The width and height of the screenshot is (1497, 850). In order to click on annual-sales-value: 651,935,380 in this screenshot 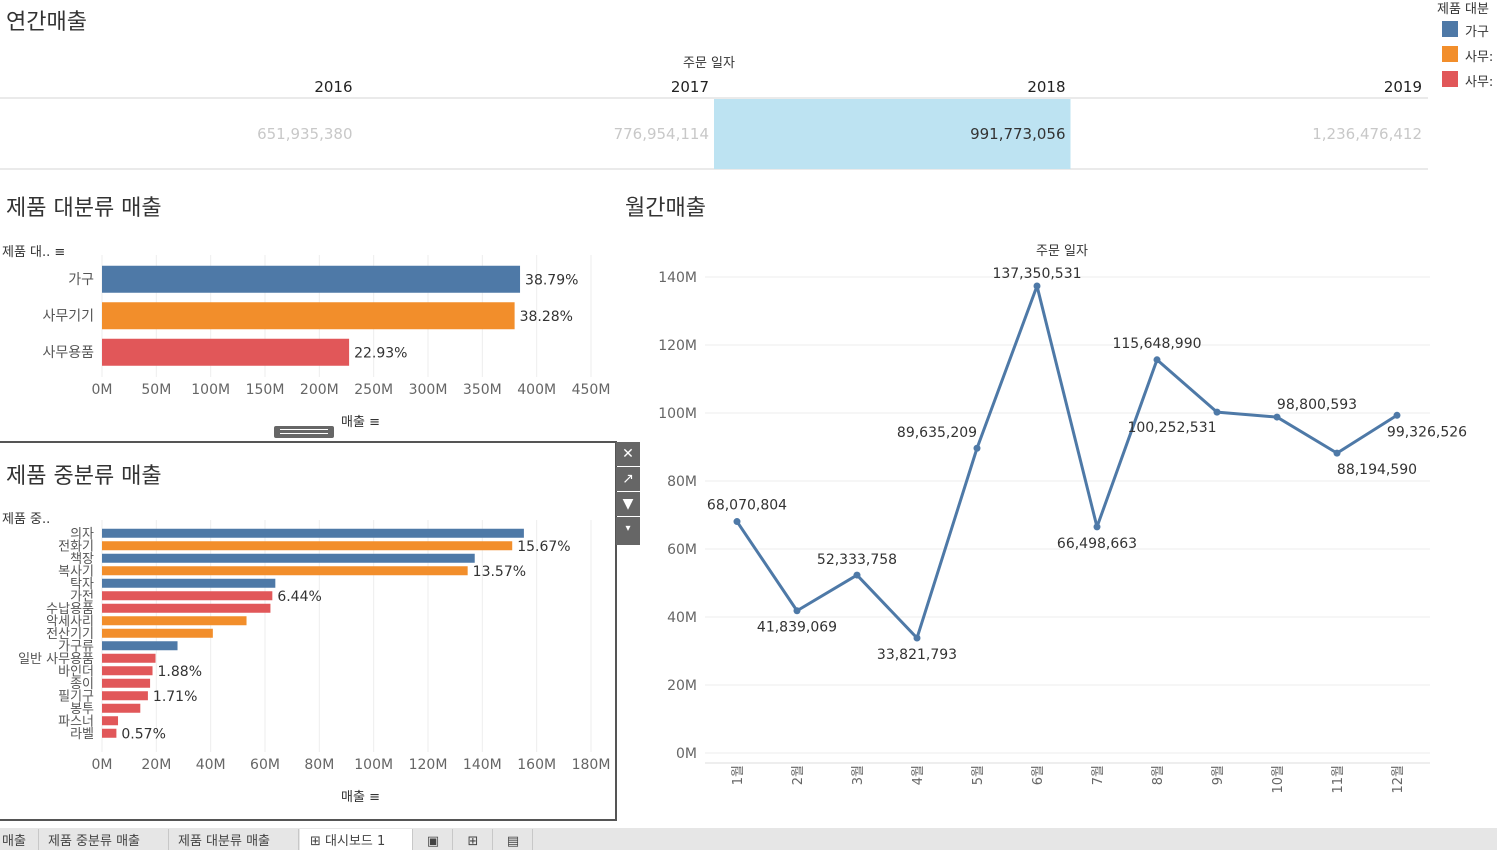, I will do `click(304, 134)`.